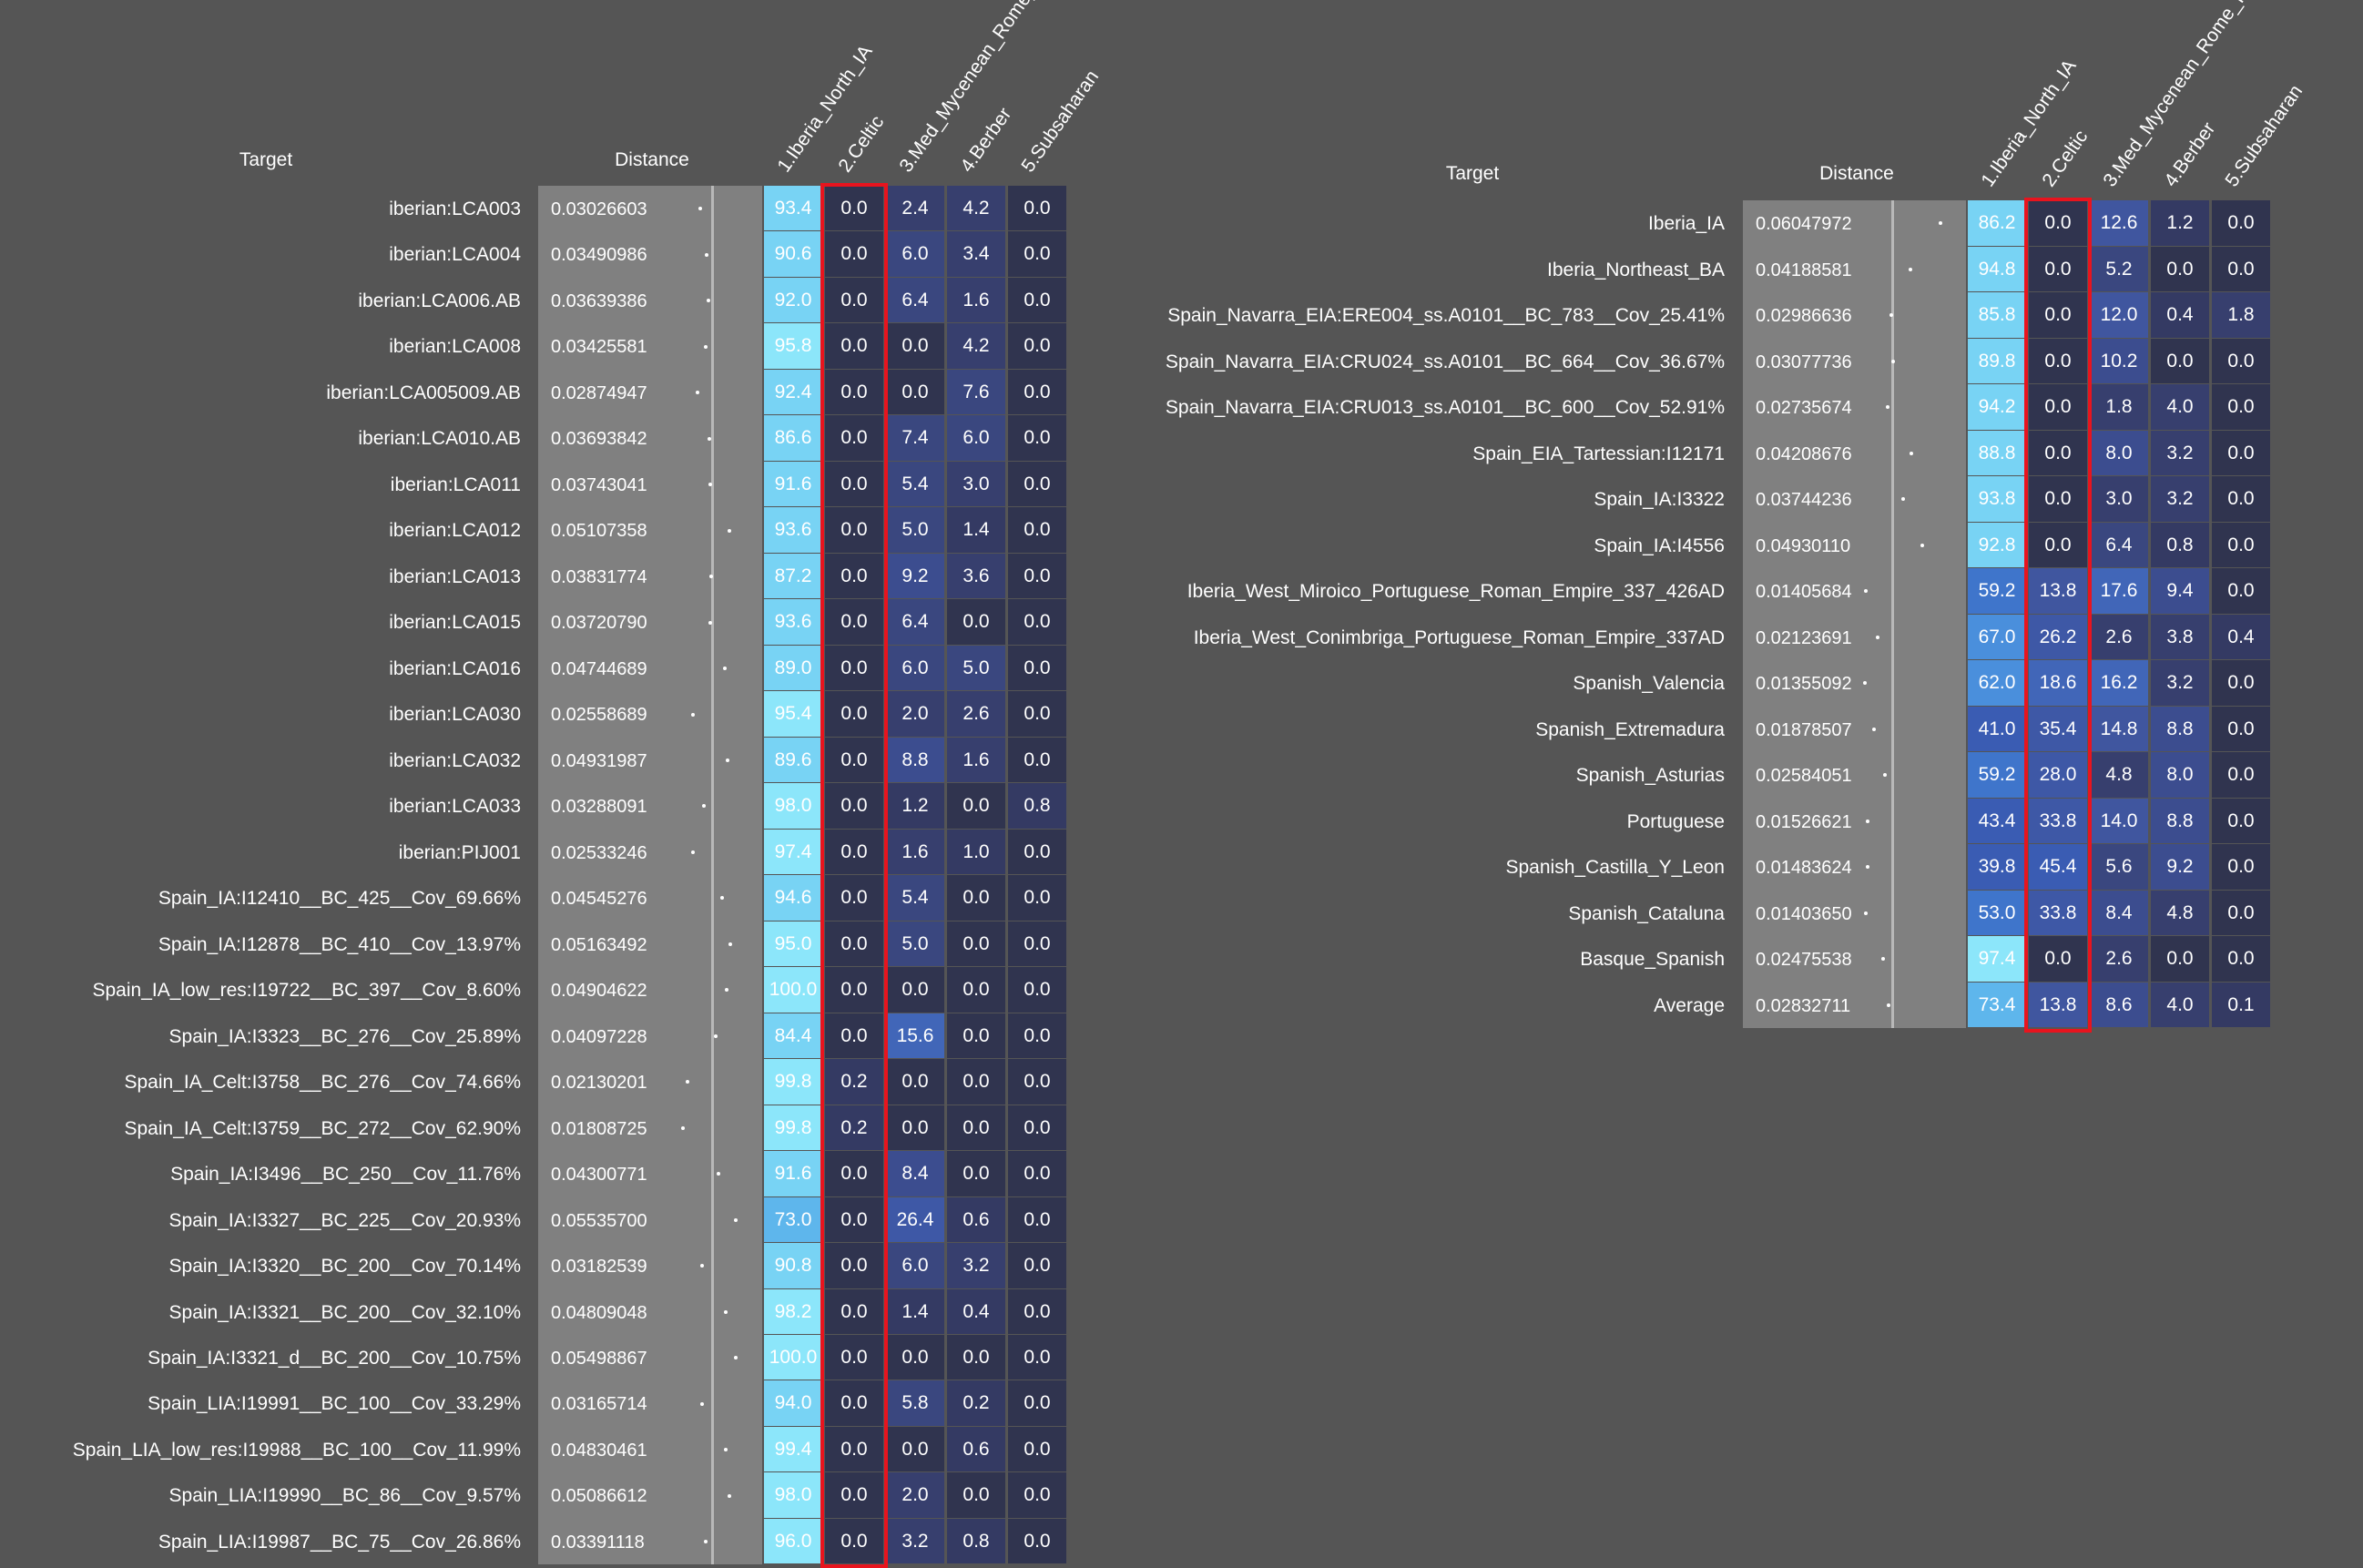  Describe the element at coordinates (2058, 636) in the screenshot. I see `cell-2: 26.2` at that location.